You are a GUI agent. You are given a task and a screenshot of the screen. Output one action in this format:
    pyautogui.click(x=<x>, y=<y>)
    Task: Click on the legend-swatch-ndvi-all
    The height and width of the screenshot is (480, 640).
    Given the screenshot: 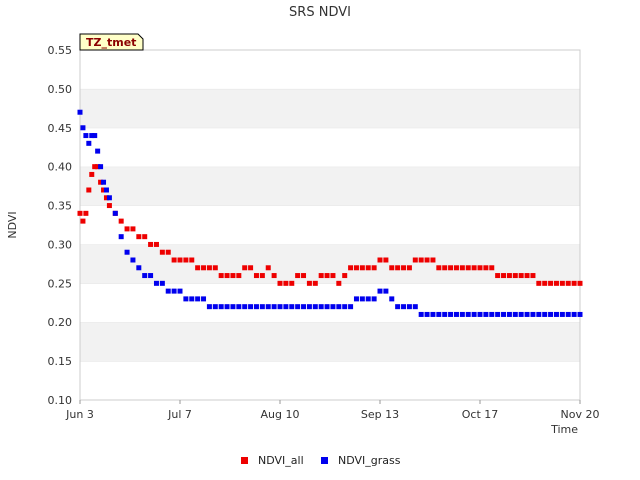 What is the action you would take?
    pyautogui.click(x=244, y=460)
    